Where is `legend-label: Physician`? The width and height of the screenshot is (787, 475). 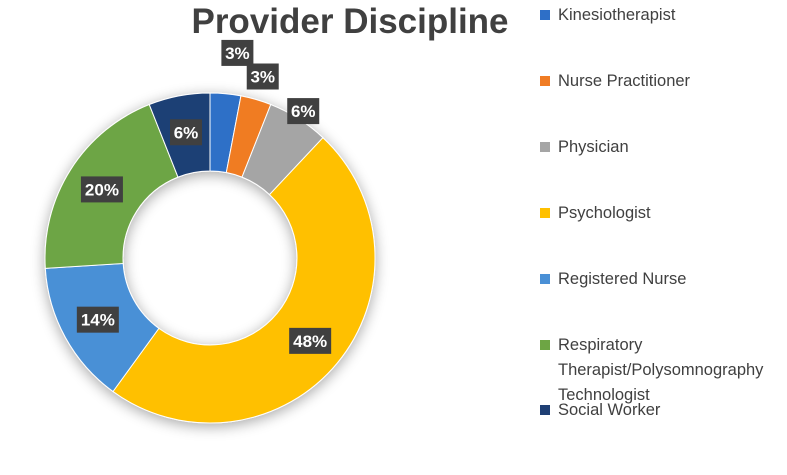
legend-label: Physician is located at coordinates (593, 147).